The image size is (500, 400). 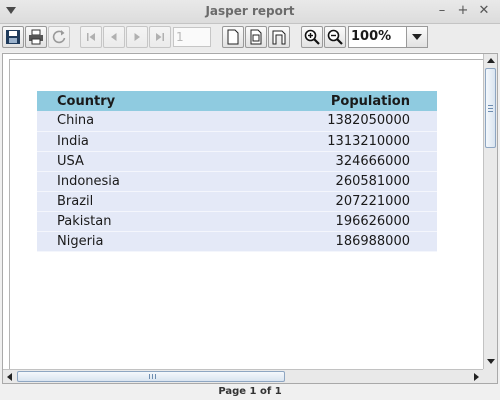 I want to click on actual-size-button, so click(x=233, y=37).